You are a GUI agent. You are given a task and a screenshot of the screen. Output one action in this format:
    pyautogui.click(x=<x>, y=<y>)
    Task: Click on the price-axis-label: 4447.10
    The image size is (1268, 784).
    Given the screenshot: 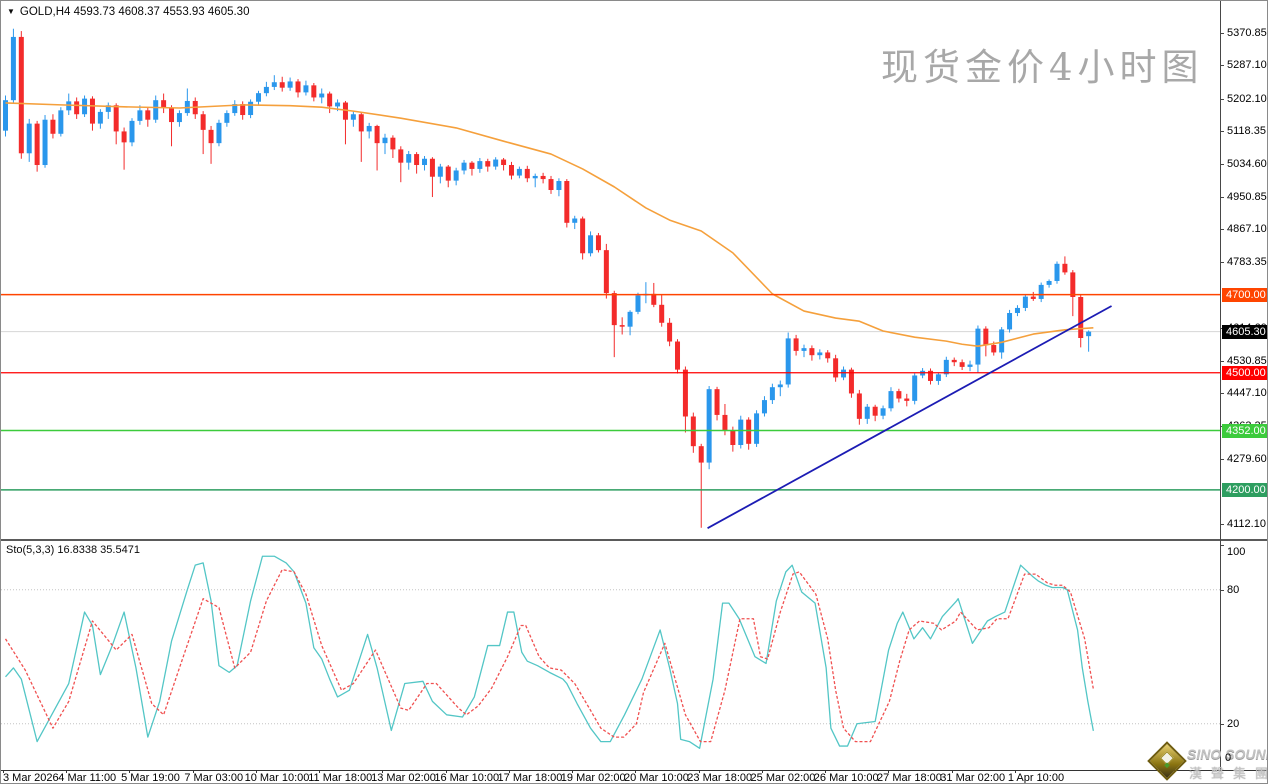 What is the action you would take?
    pyautogui.click(x=1247, y=393)
    